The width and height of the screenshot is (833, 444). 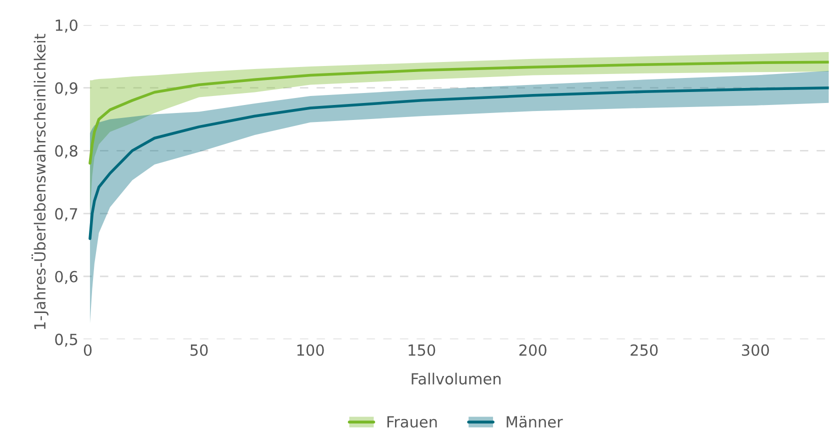 What do you see at coordinates (412, 422) in the screenshot?
I see `legend-label: Frauen` at bounding box center [412, 422].